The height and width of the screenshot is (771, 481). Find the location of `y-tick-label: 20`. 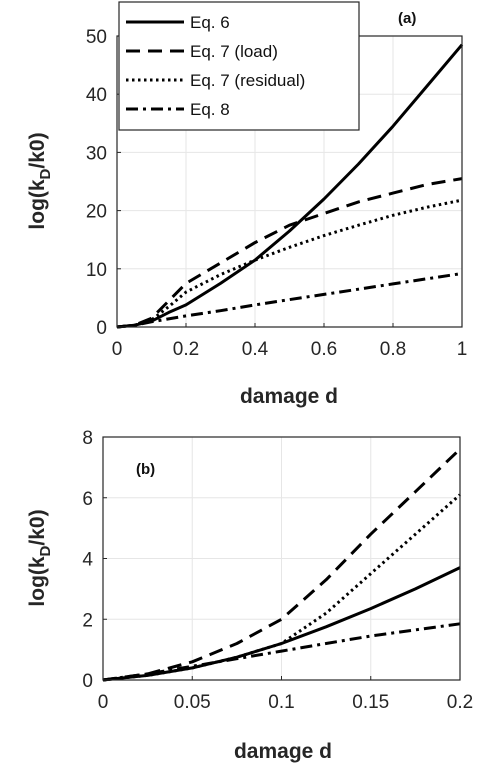

y-tick-label: 20 is located at coordinates (96, 212).